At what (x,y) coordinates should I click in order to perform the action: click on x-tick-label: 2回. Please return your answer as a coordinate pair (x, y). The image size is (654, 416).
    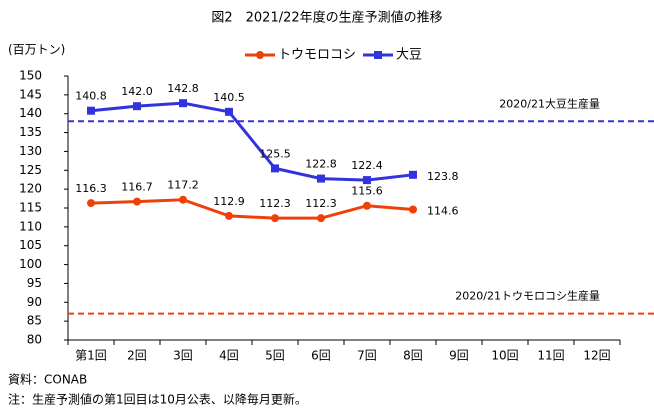
    Looking at the image, I should click on (137, 356).